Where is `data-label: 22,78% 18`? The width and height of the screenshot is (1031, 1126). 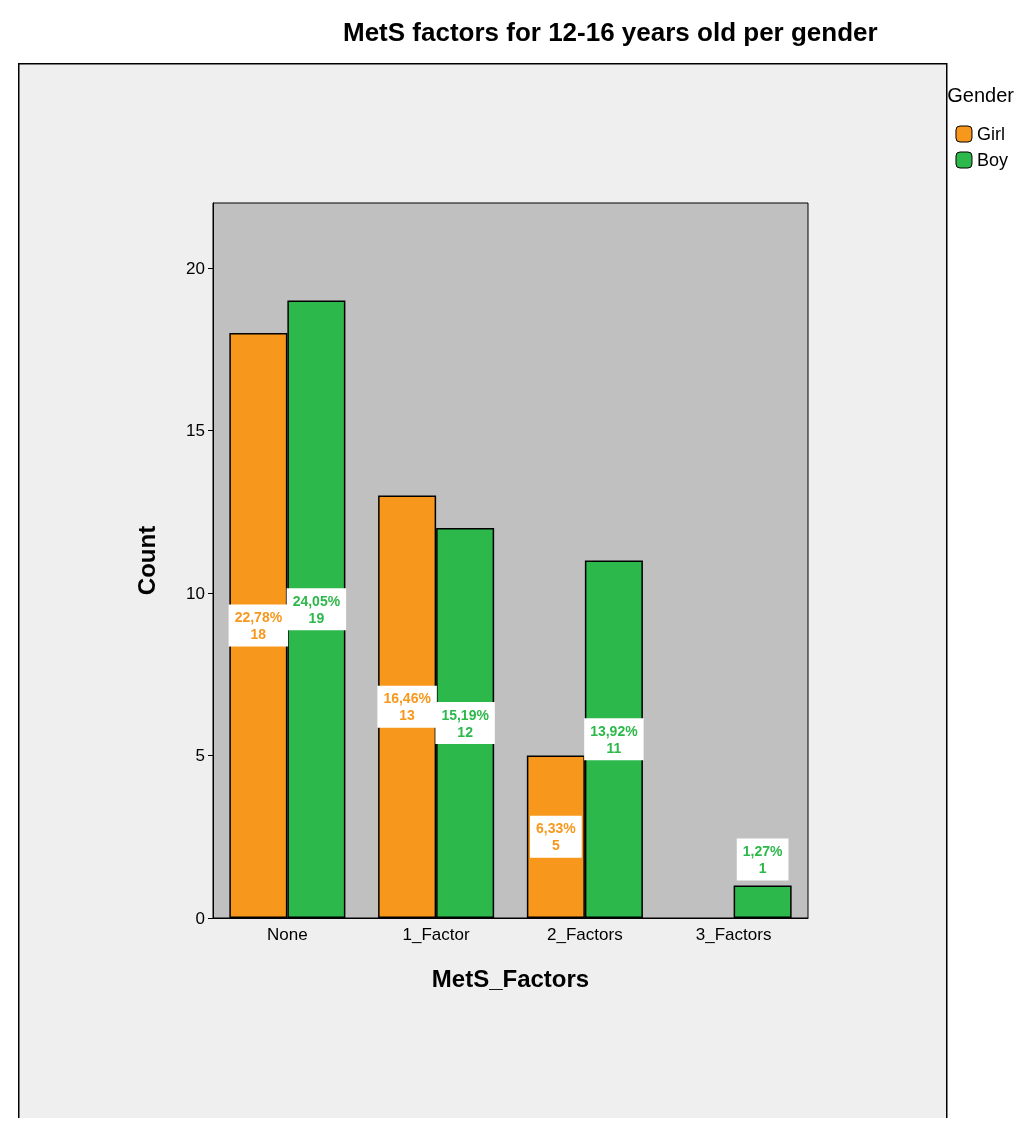
data-label: 22,78% 18 is located at coordinates (258, 625).